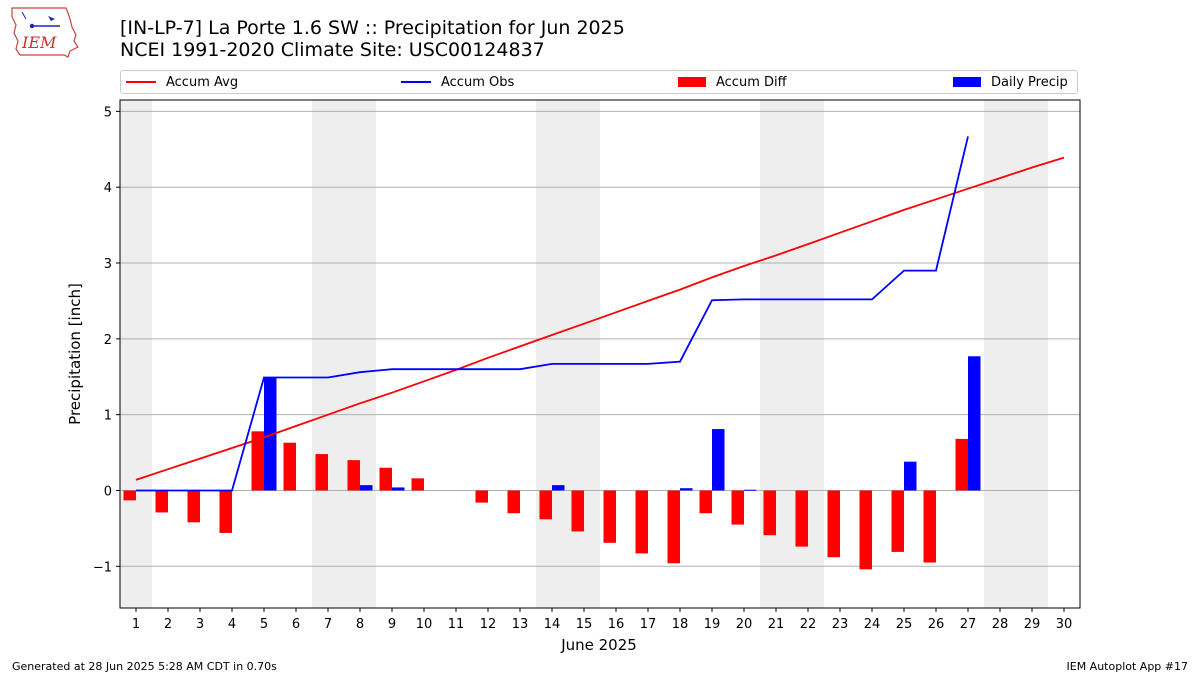 The width and height of the screenshot is (1200, 675). What do you see at coordinates (1029, 82) in the screenshot?
I see `legend-label: Daily Precip` at bounding box center [1029, 82].